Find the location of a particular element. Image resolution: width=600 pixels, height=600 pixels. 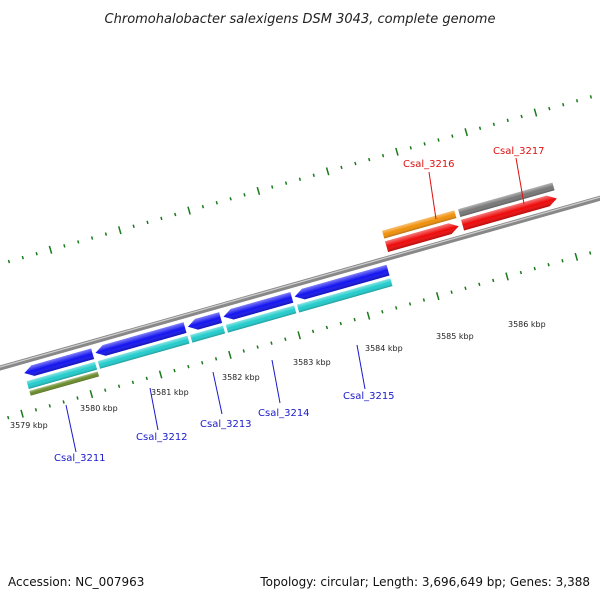

scale-label-3585: 3585 kbp is located at coordinates (455, 336).